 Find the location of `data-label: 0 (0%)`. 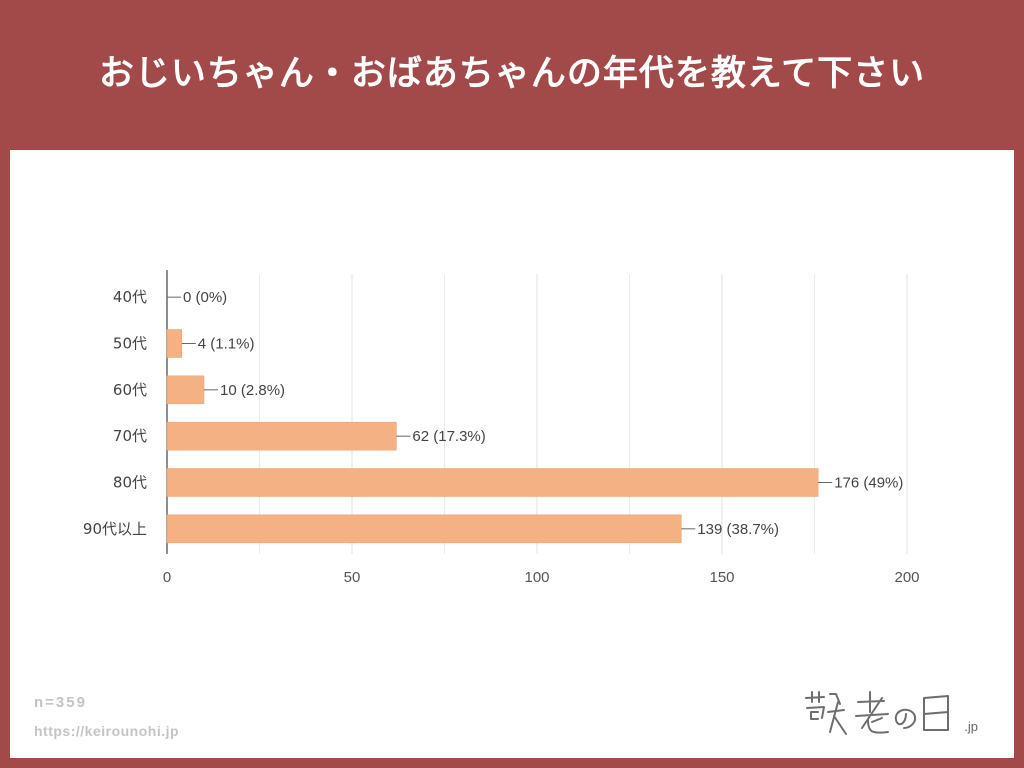

data-label: 0 (0%) is located at coordinates (205, 297).